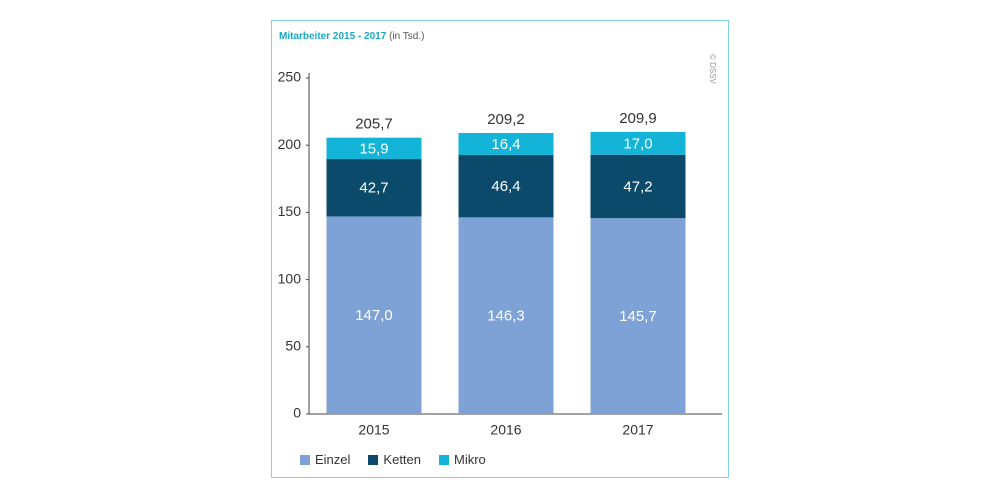 This screenshot has width=1000, height=500. I want to click on chart-title: Mitarbeiter 2015 - 2017 (in Tsd.), so click(351, 36).